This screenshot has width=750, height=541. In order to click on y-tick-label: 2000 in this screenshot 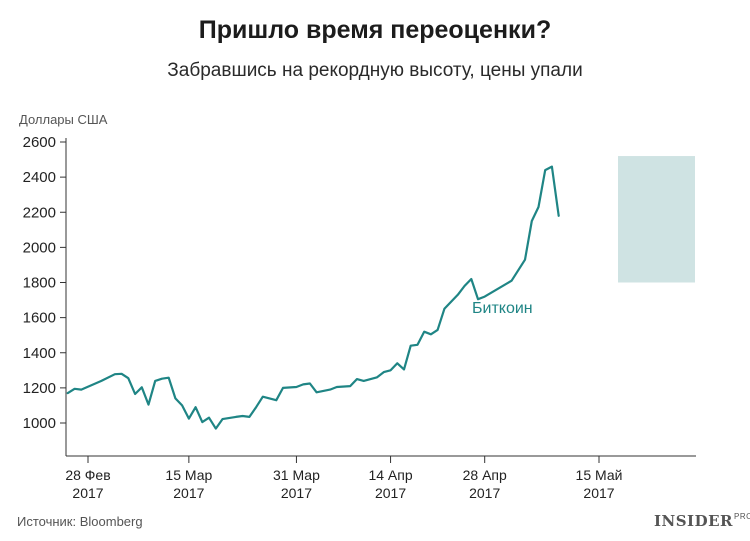, I will do `click(39, 247)`.